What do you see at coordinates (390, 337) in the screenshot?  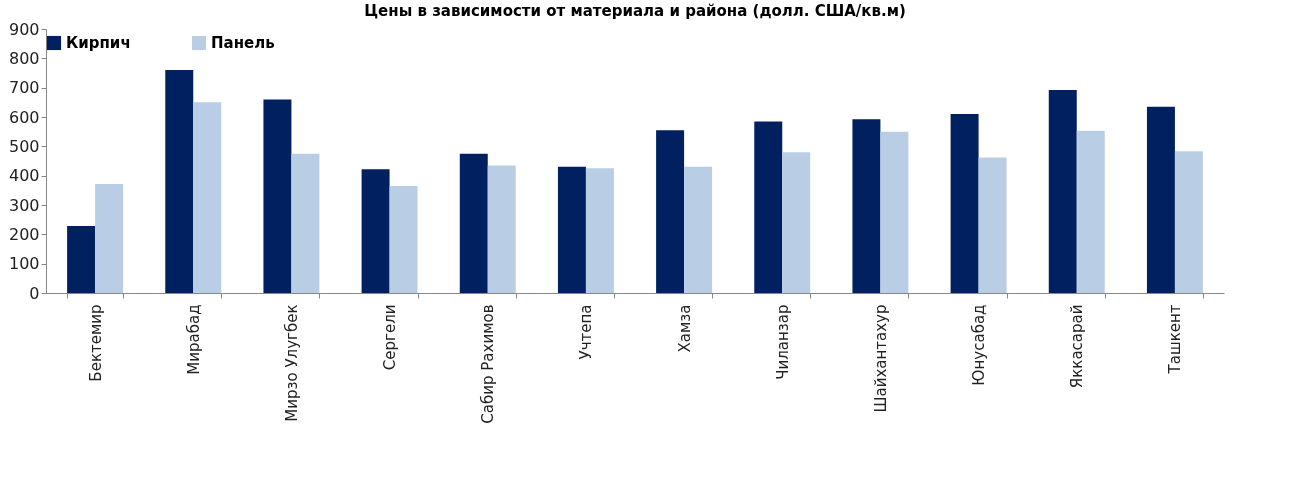 I see `x-tick-label: Сергели` at bounding box center [390, 337].